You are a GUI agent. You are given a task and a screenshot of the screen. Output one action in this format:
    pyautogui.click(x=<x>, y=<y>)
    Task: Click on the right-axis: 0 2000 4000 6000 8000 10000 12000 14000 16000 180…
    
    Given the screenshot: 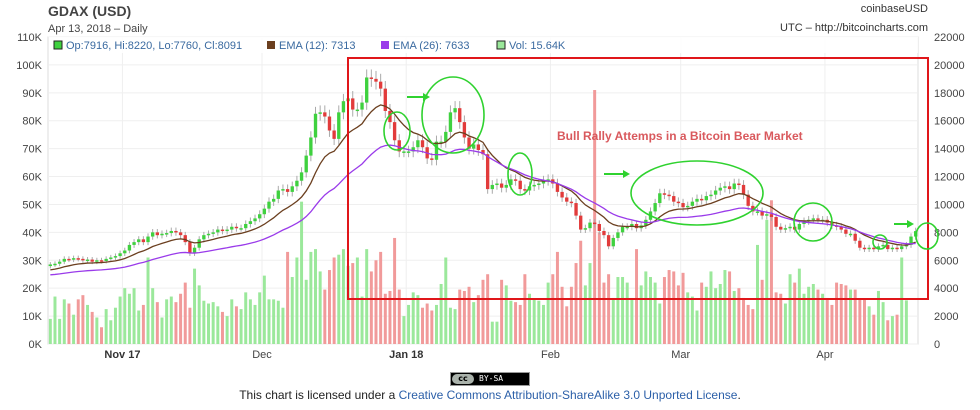 What is the action you would take?
    pyautogui.click(x=949, y=191)
    